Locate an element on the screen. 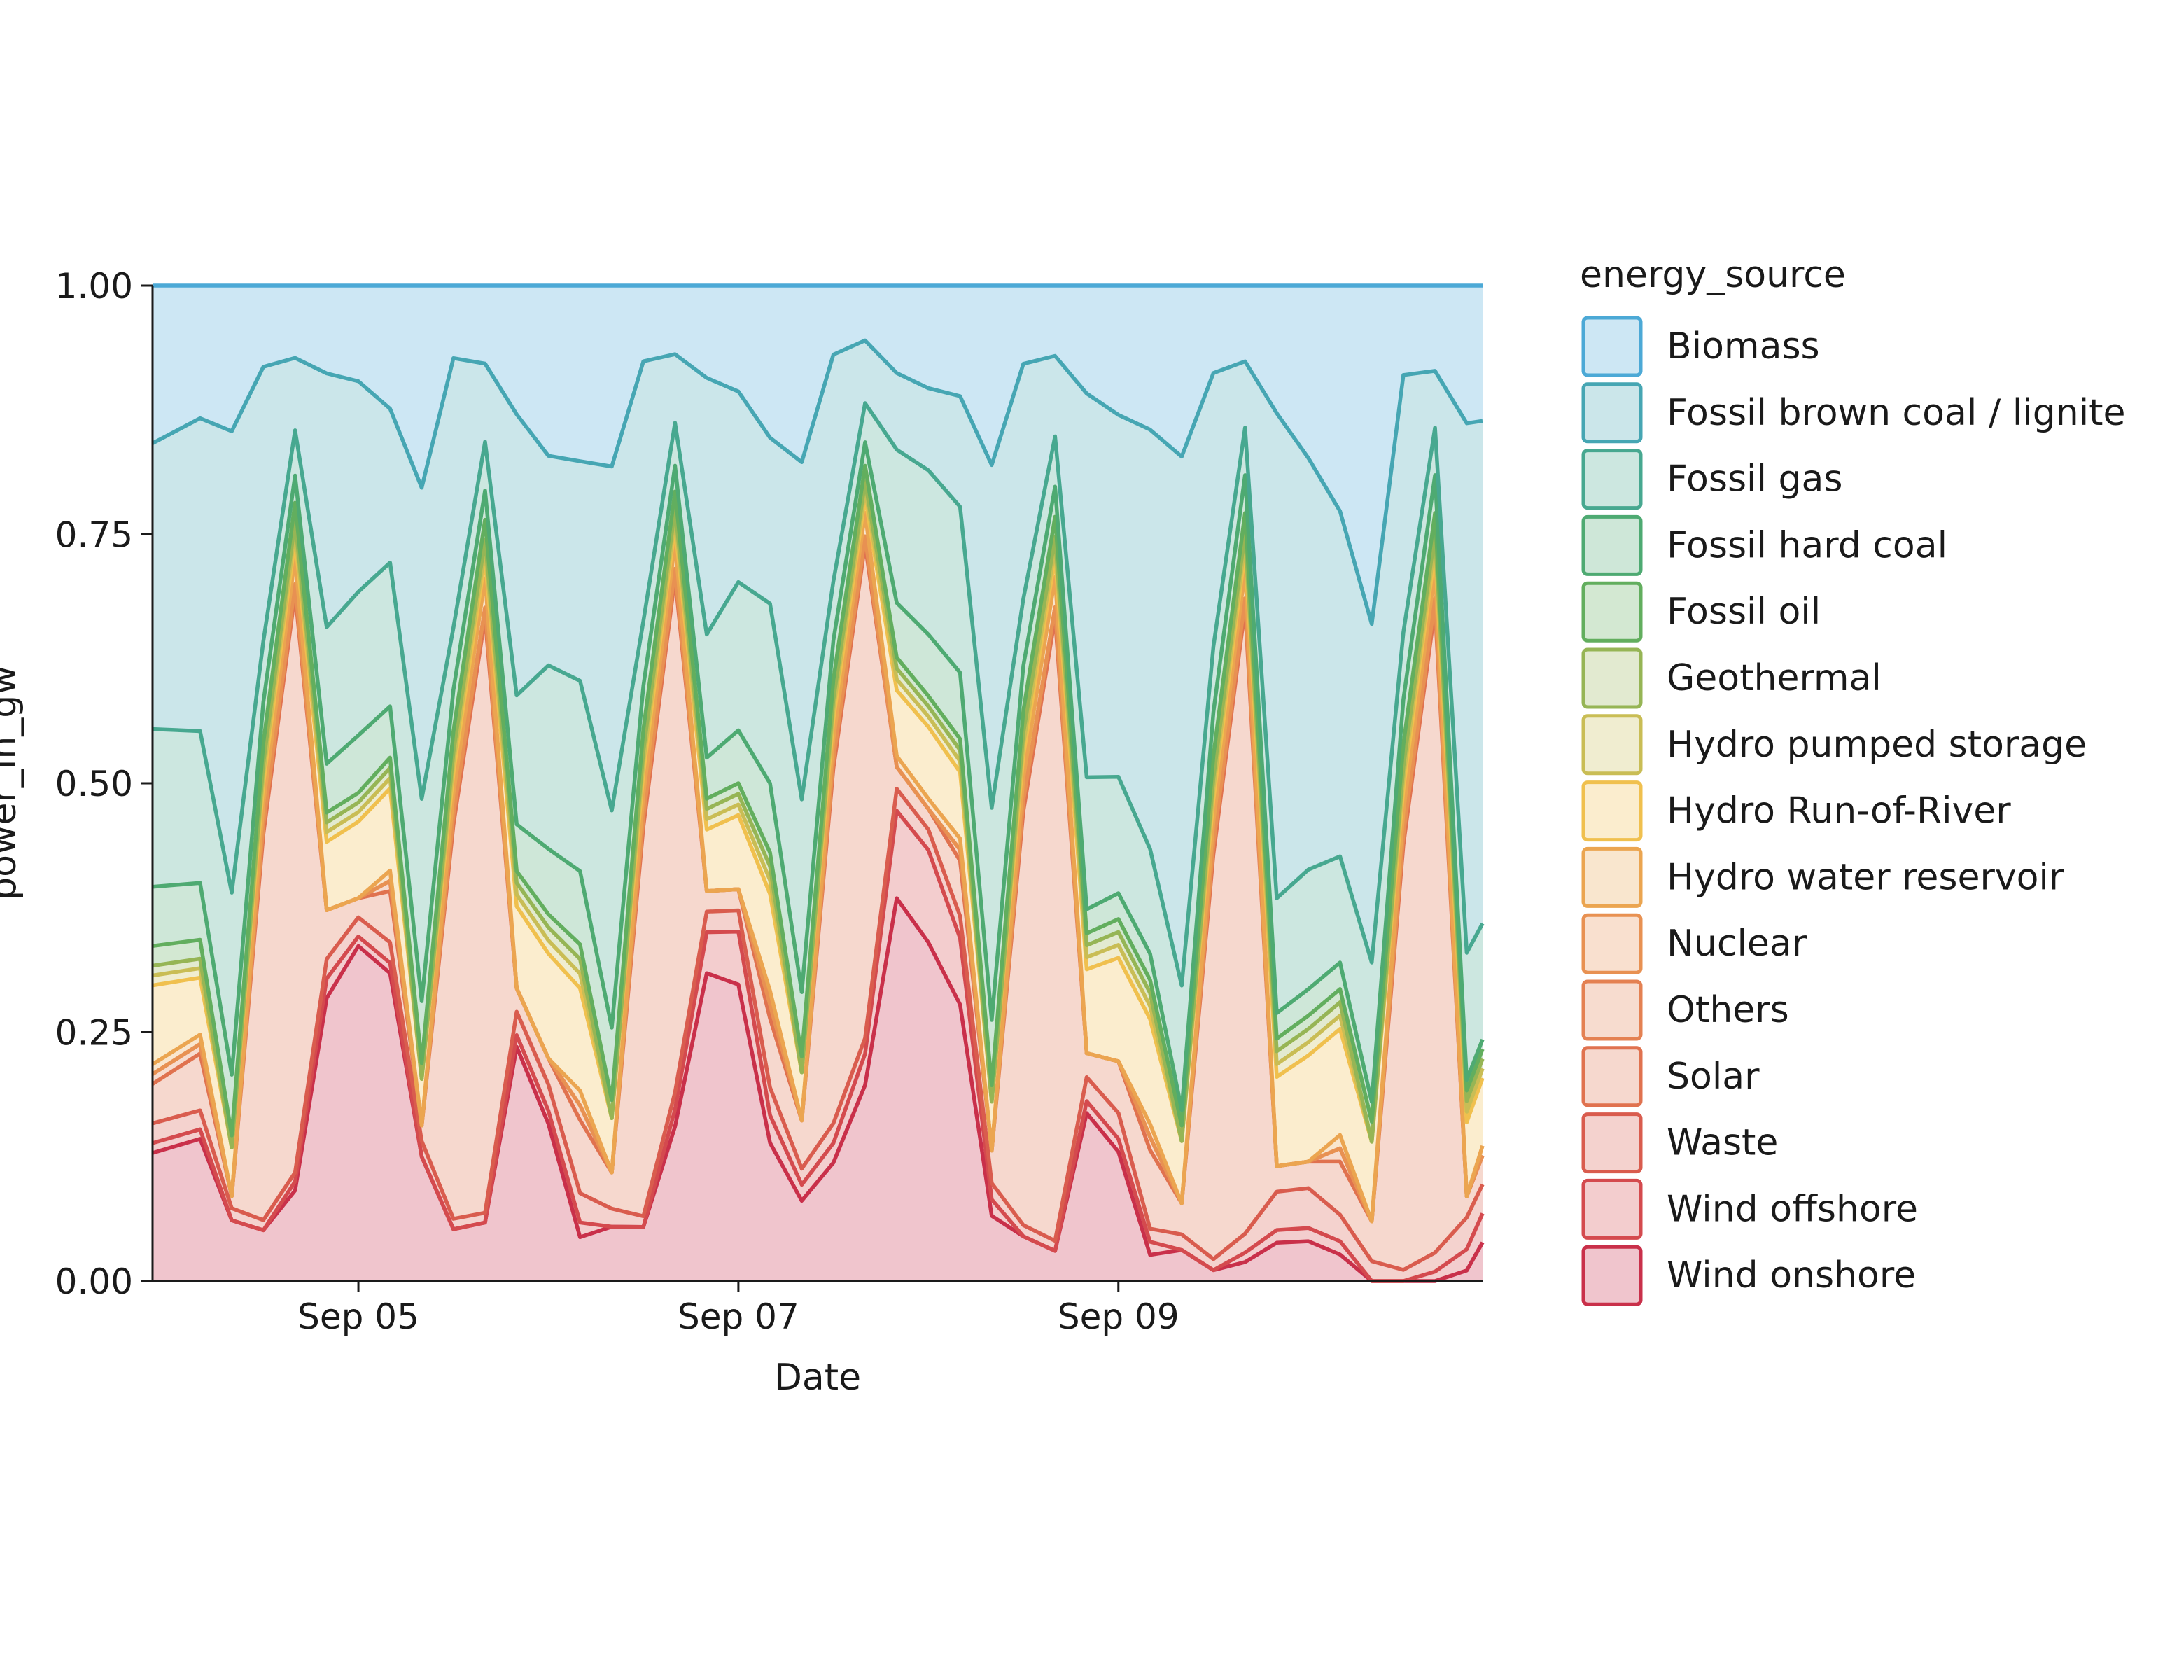 Image resolution: width=2184 pixels, height=1680 pixels. legend-label: Fossil hard coal is located at coordinates (1807, 545).